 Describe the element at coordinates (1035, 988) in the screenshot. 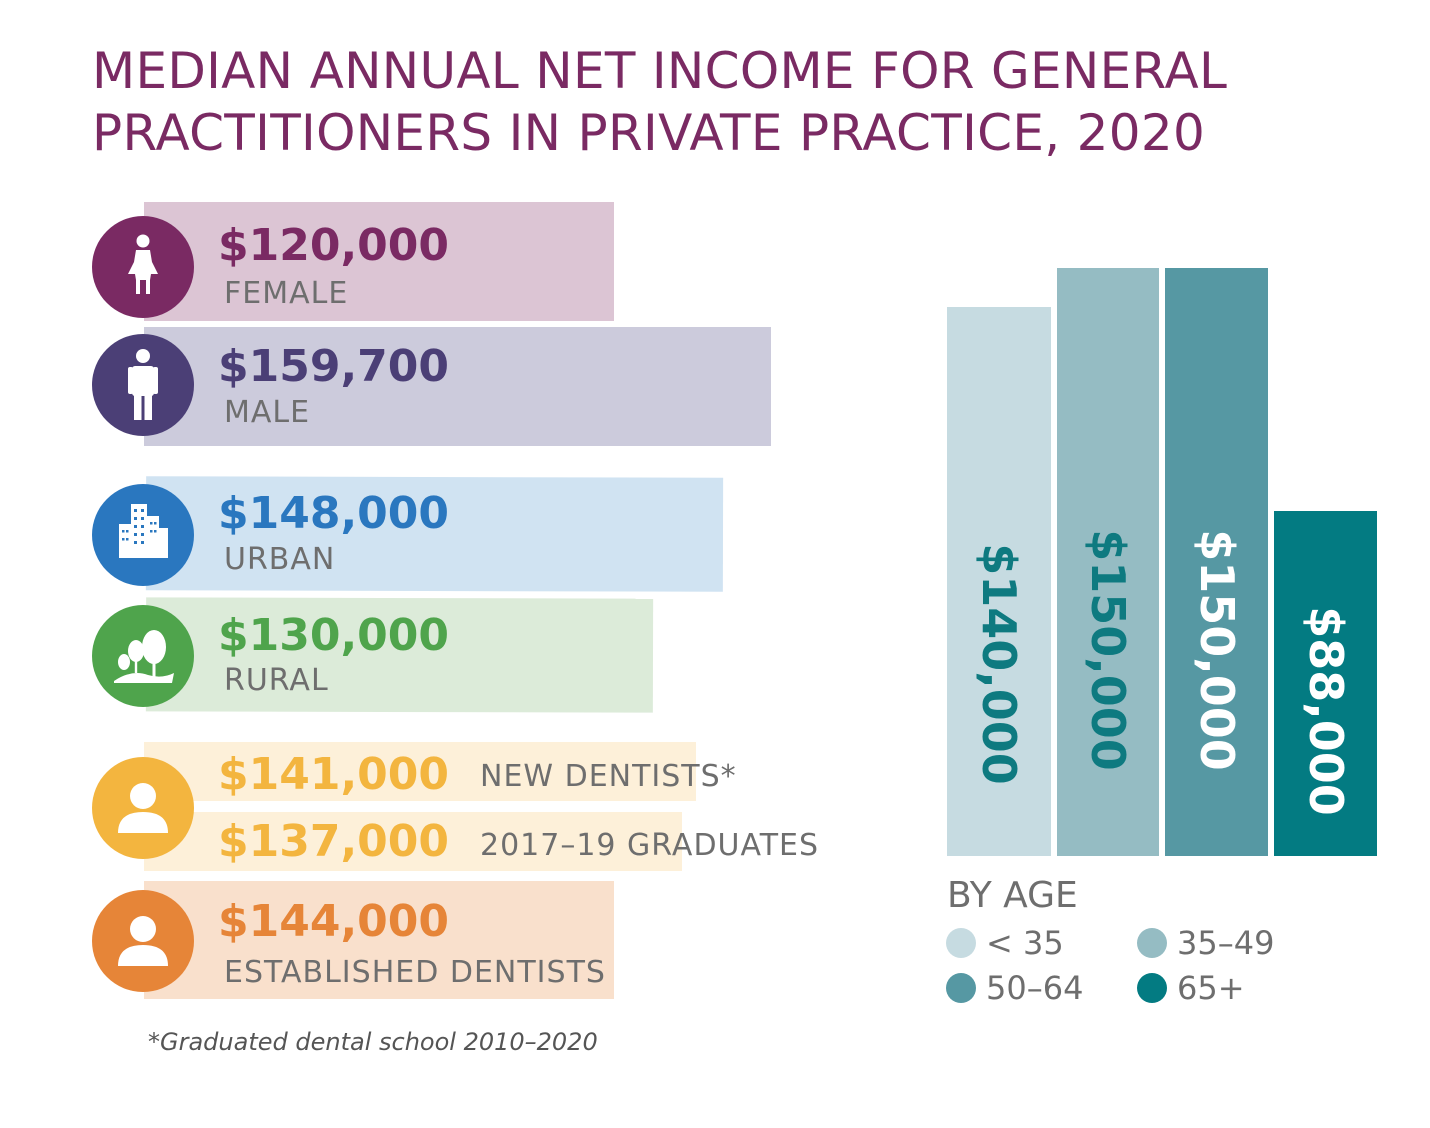

I see `legend-label: 50–64` at that location.